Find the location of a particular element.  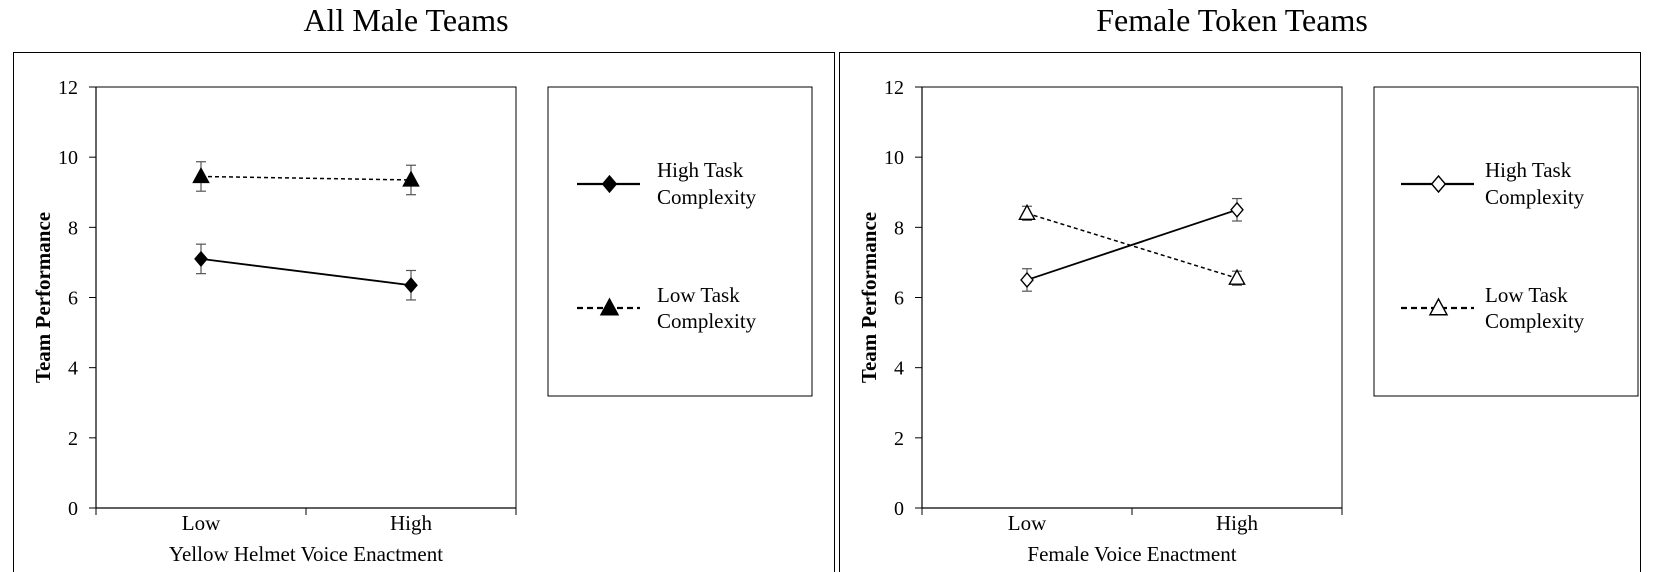

legend-label-low-task-complexity-right: Low Task is located at coordinates (1526, 295).